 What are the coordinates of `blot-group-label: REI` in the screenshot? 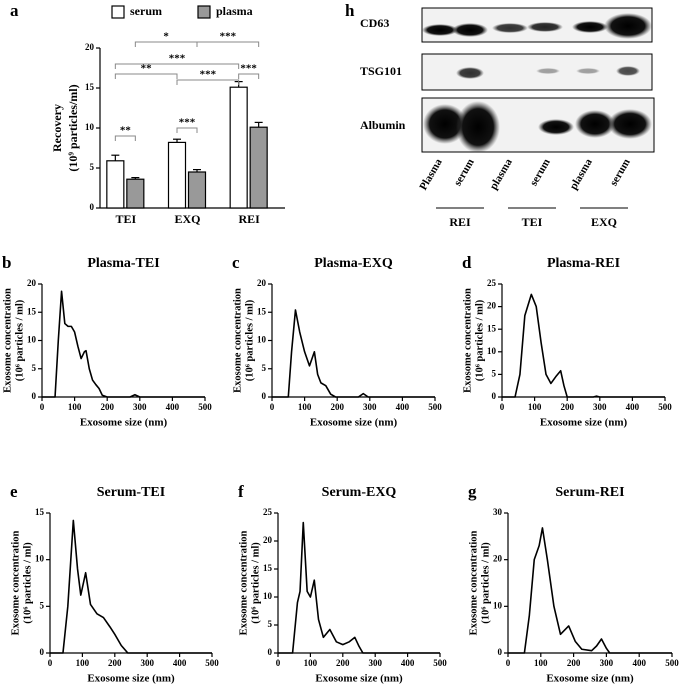 It's located at (460, 222).